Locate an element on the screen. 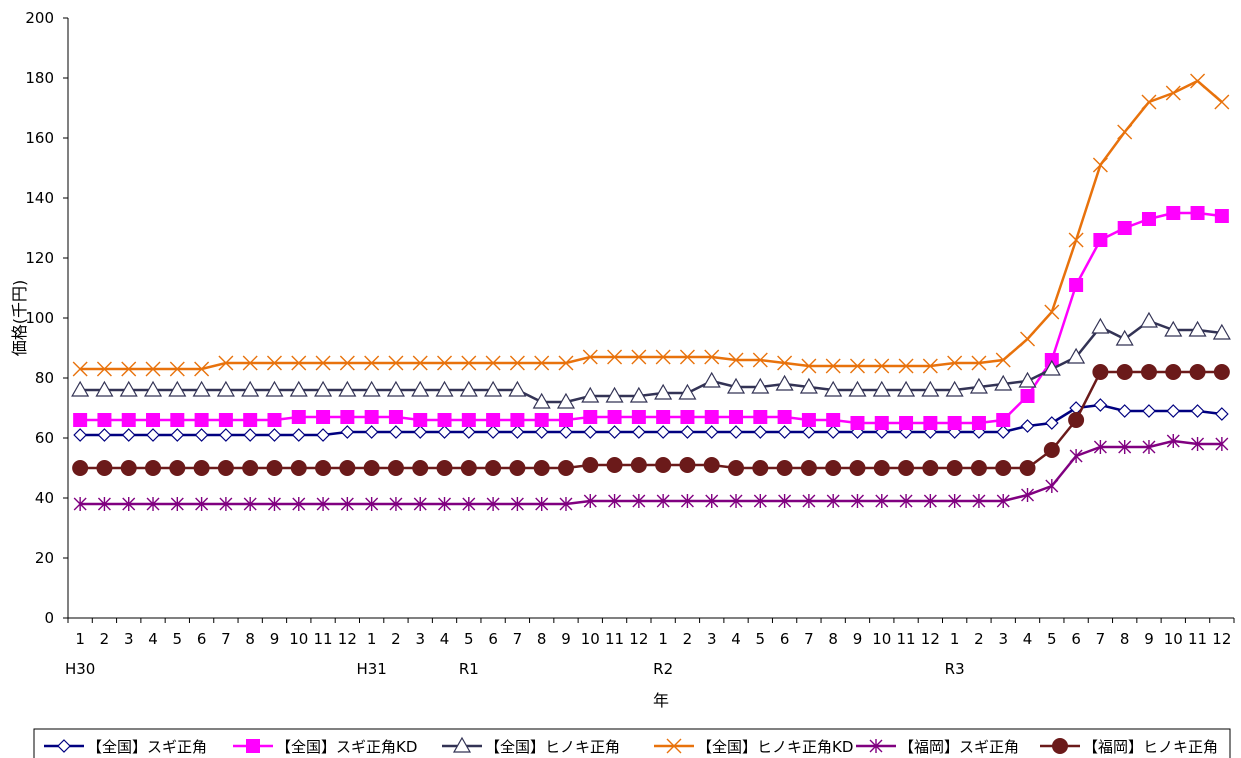 Image resolution: width=1241 pixels, height=758 pixels. x-tick-label: 10 is located at coordinates (298, 639).